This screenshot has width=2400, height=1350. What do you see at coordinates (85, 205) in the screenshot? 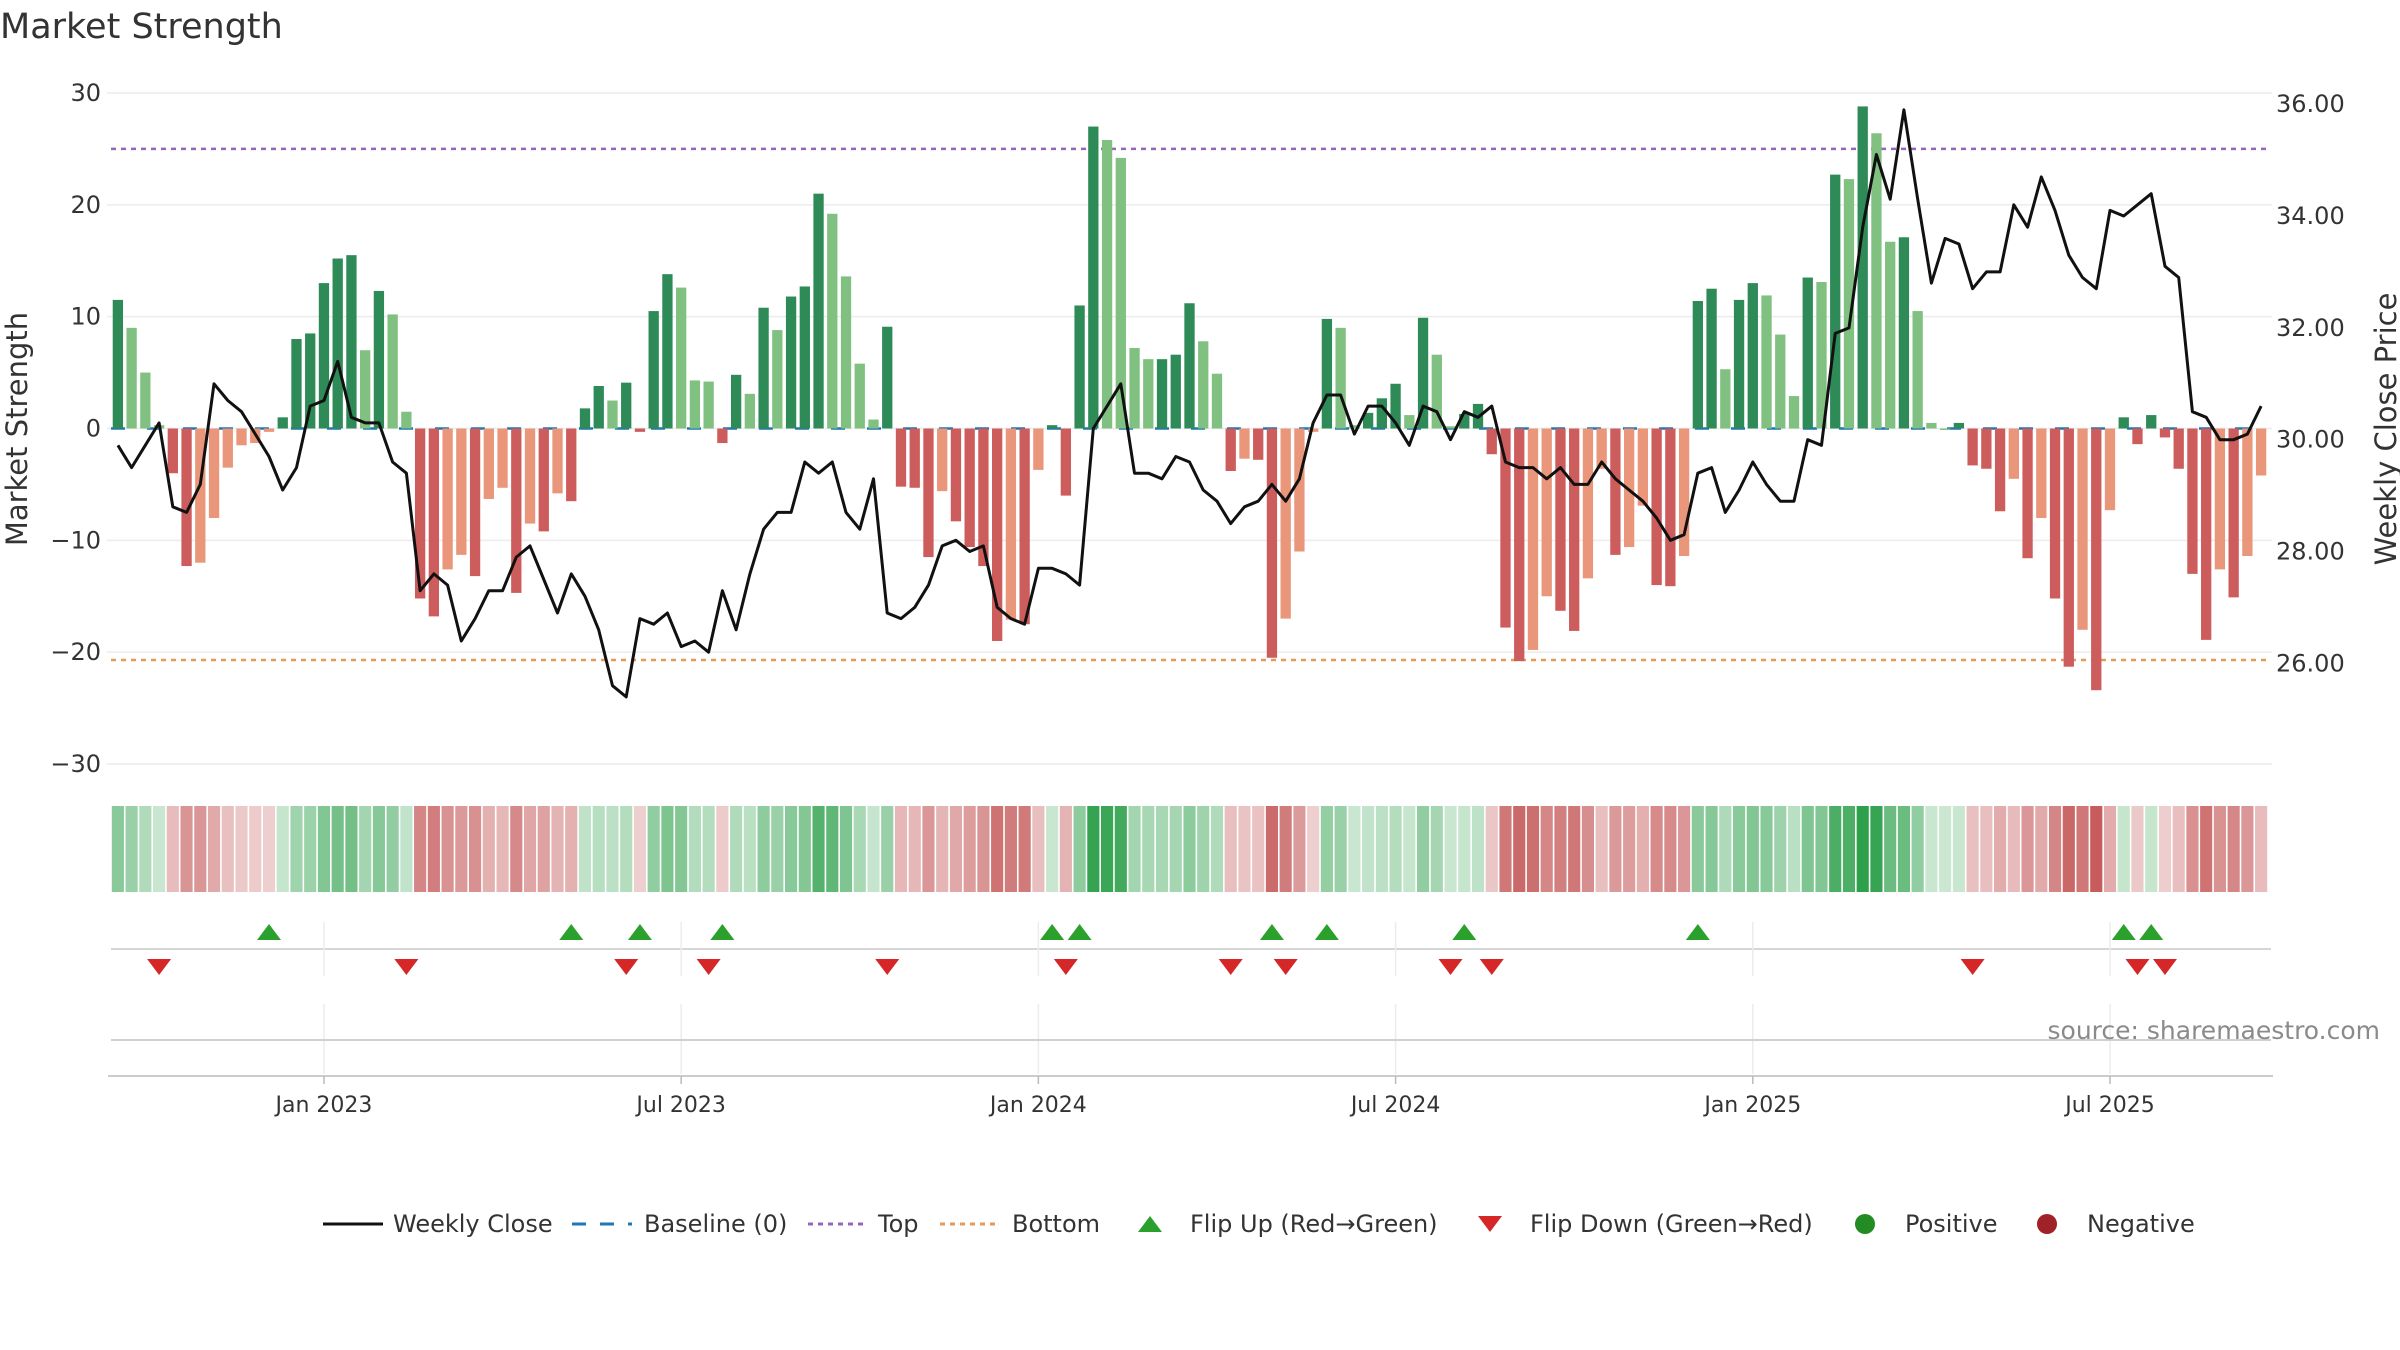
I see `left-tick-label: 20` at bounding box center [85, 205].